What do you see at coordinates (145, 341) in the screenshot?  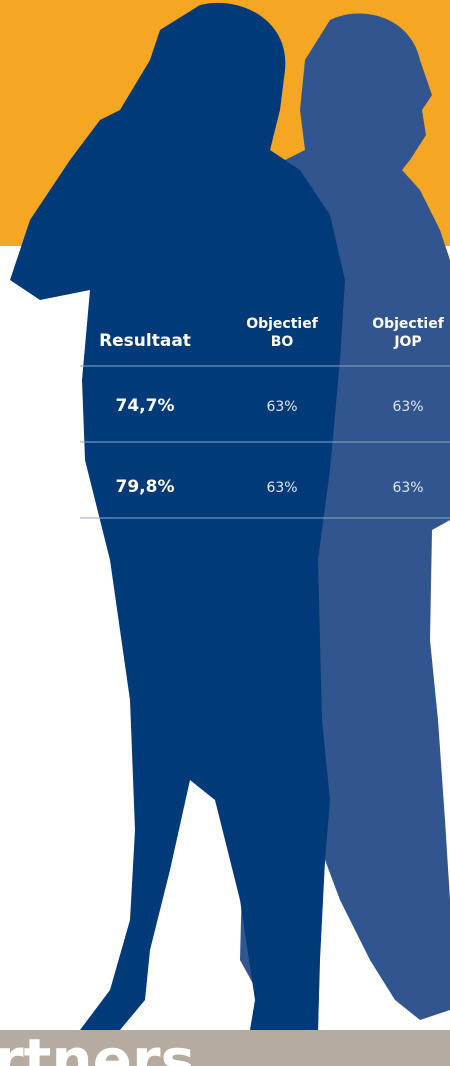 I see `header-cell: Resultaat` at bounding box center [145, 341].